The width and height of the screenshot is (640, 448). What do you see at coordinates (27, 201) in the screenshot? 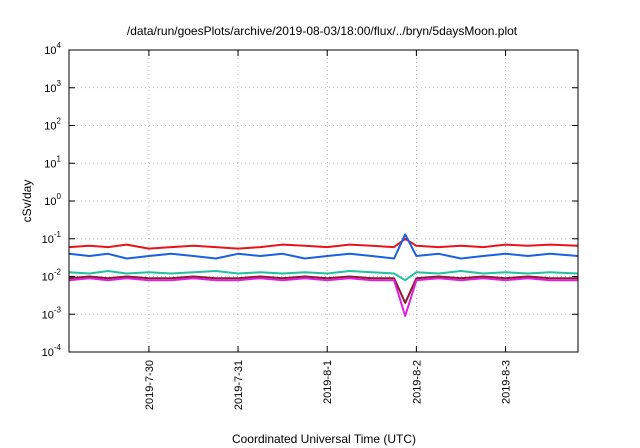
I see `y-axis-label: cSv/day` at bounding box center [27, 201].